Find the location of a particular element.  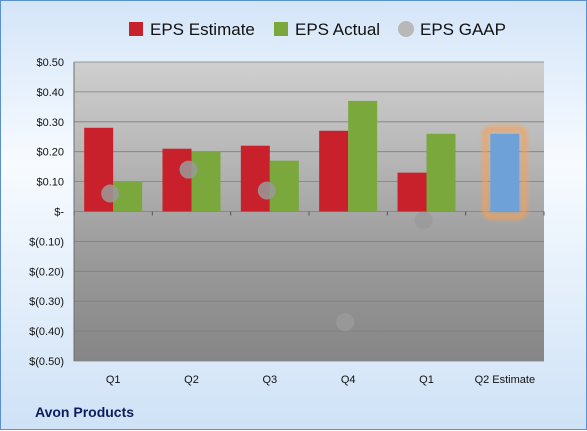

highlight-glow is located at coordinates (505, 172).